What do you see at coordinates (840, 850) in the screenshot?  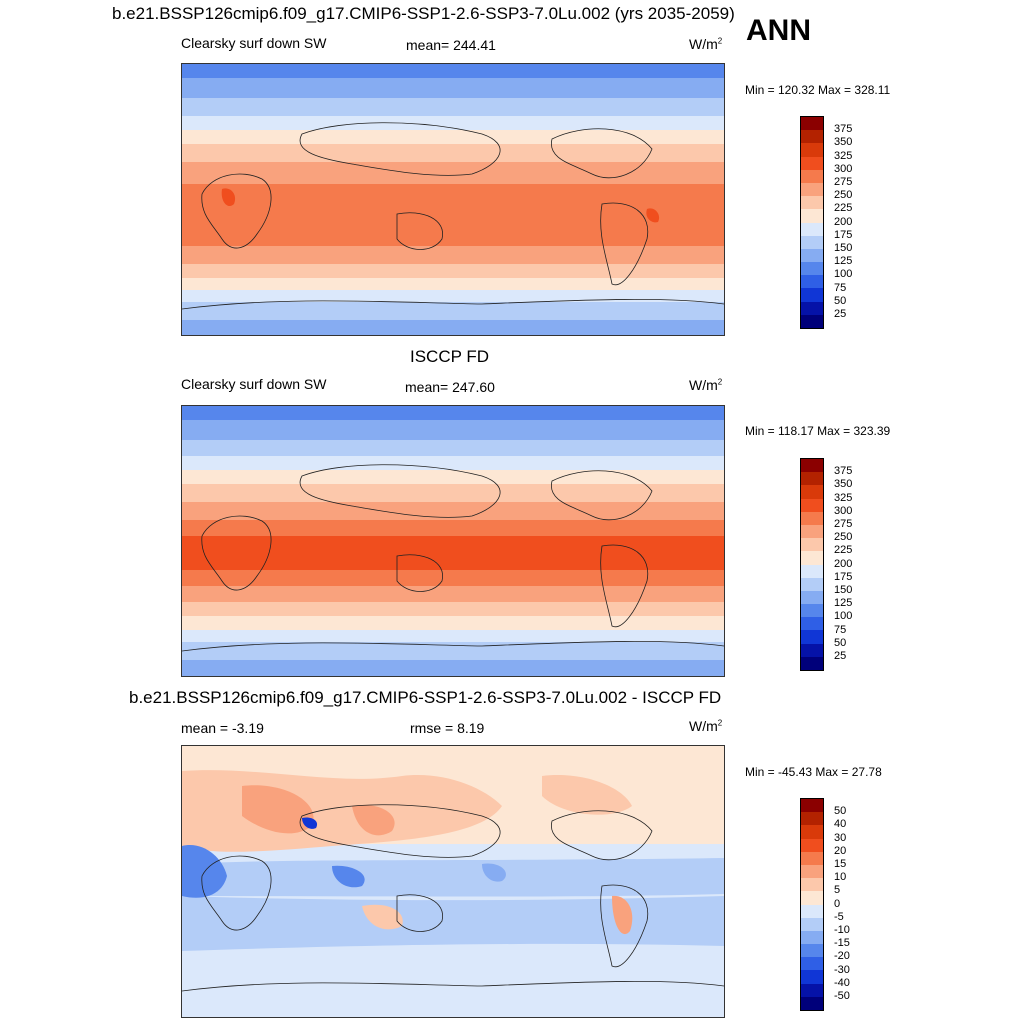 I see `colorbar-tick-label: 20` at bounding box center [840, 850].